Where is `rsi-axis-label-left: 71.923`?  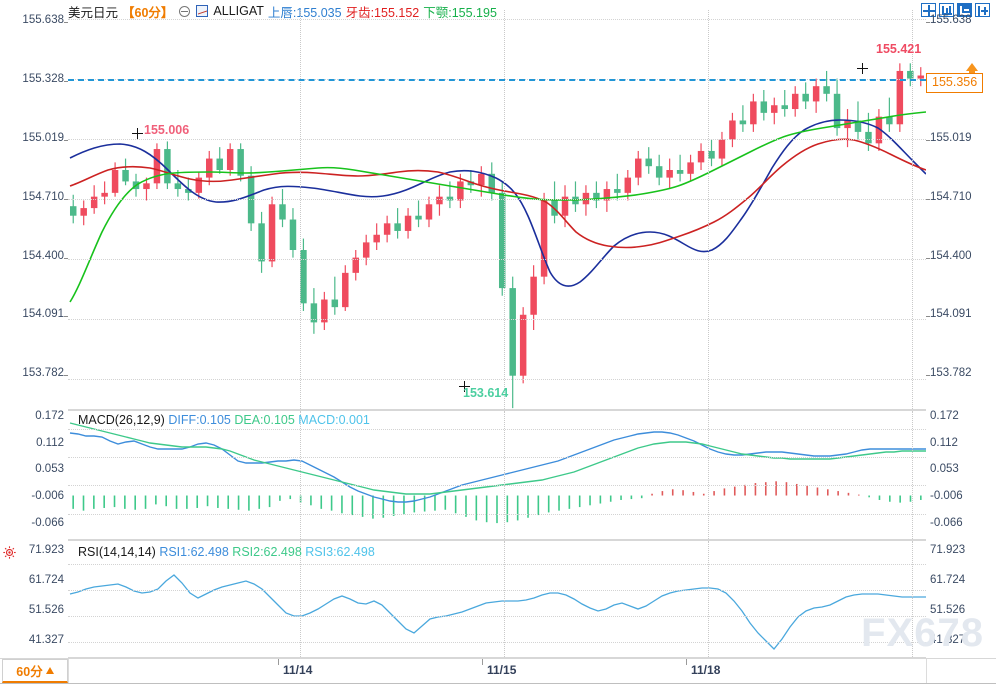
rsi-axis-label-left: 71.923 is located at coordinates (46, 550).